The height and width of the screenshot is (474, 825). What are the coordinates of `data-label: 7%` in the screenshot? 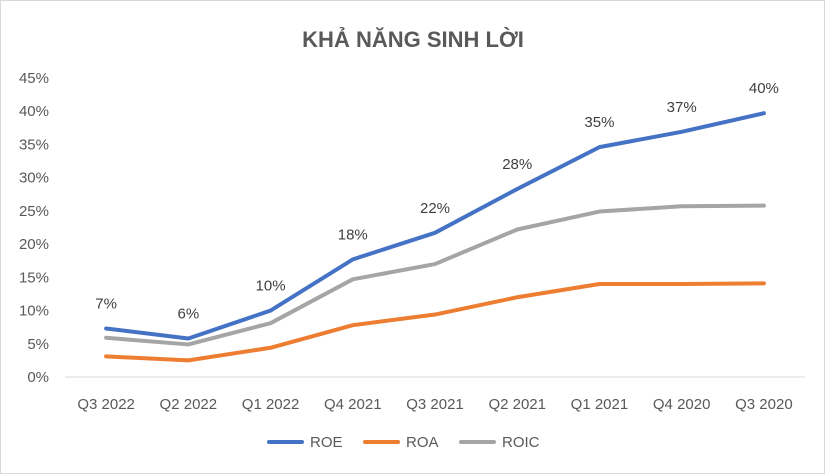 It's located at (106, 303).